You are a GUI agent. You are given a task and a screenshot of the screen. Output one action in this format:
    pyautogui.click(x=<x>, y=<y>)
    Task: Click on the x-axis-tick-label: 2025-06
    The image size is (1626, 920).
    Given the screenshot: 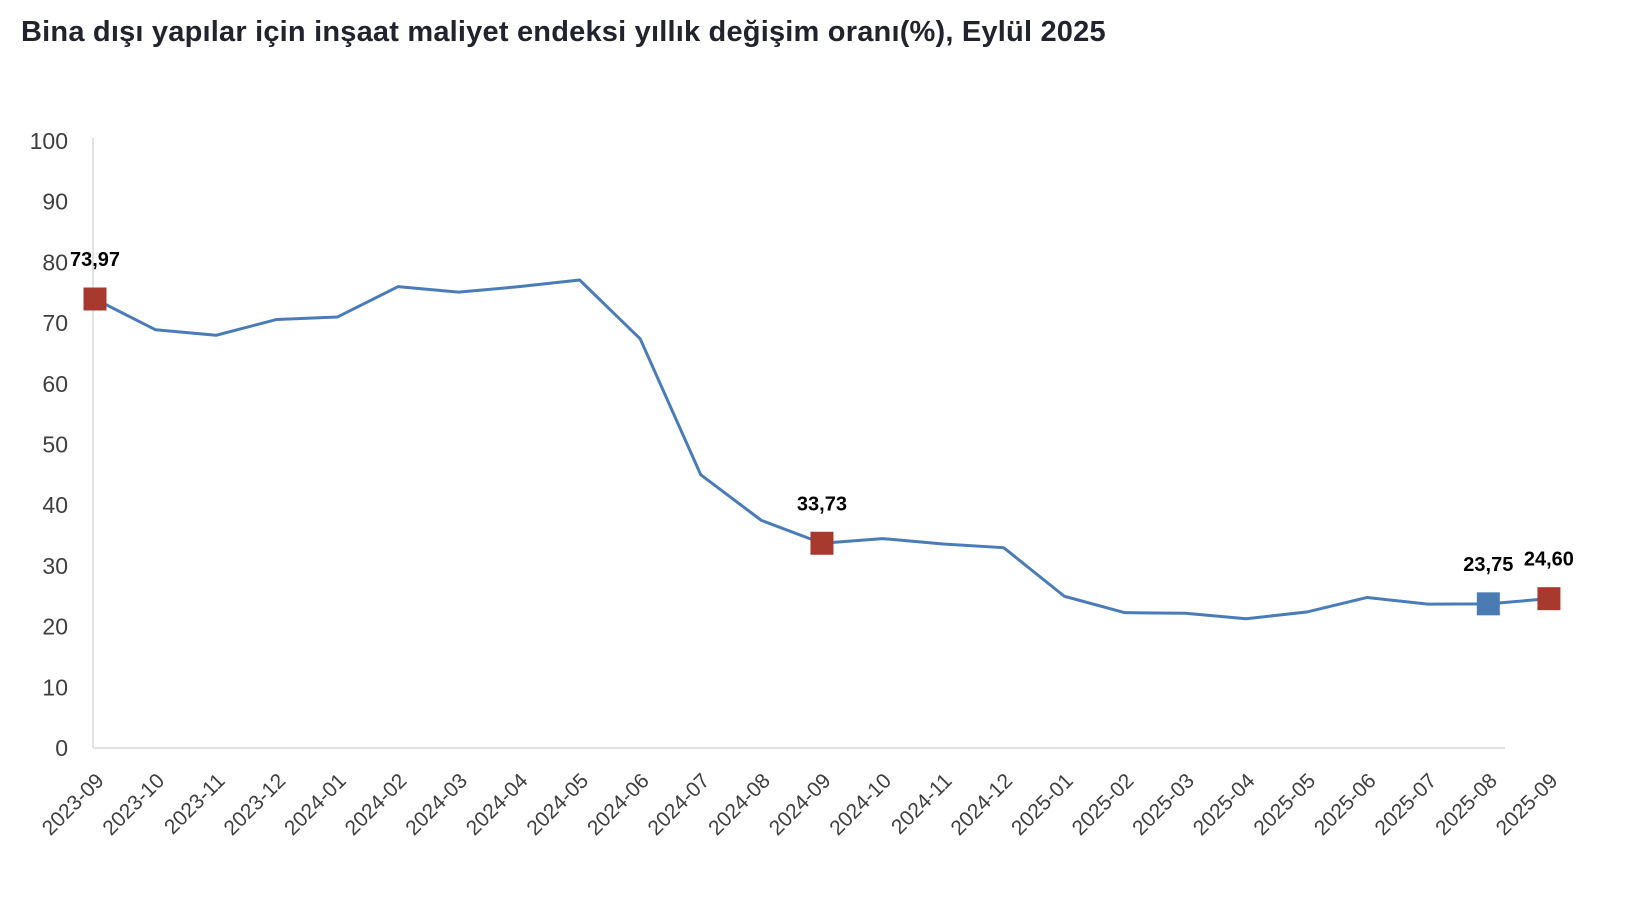 What is the action you would take?
    pyautogui.click(x=1345, y=804)
    